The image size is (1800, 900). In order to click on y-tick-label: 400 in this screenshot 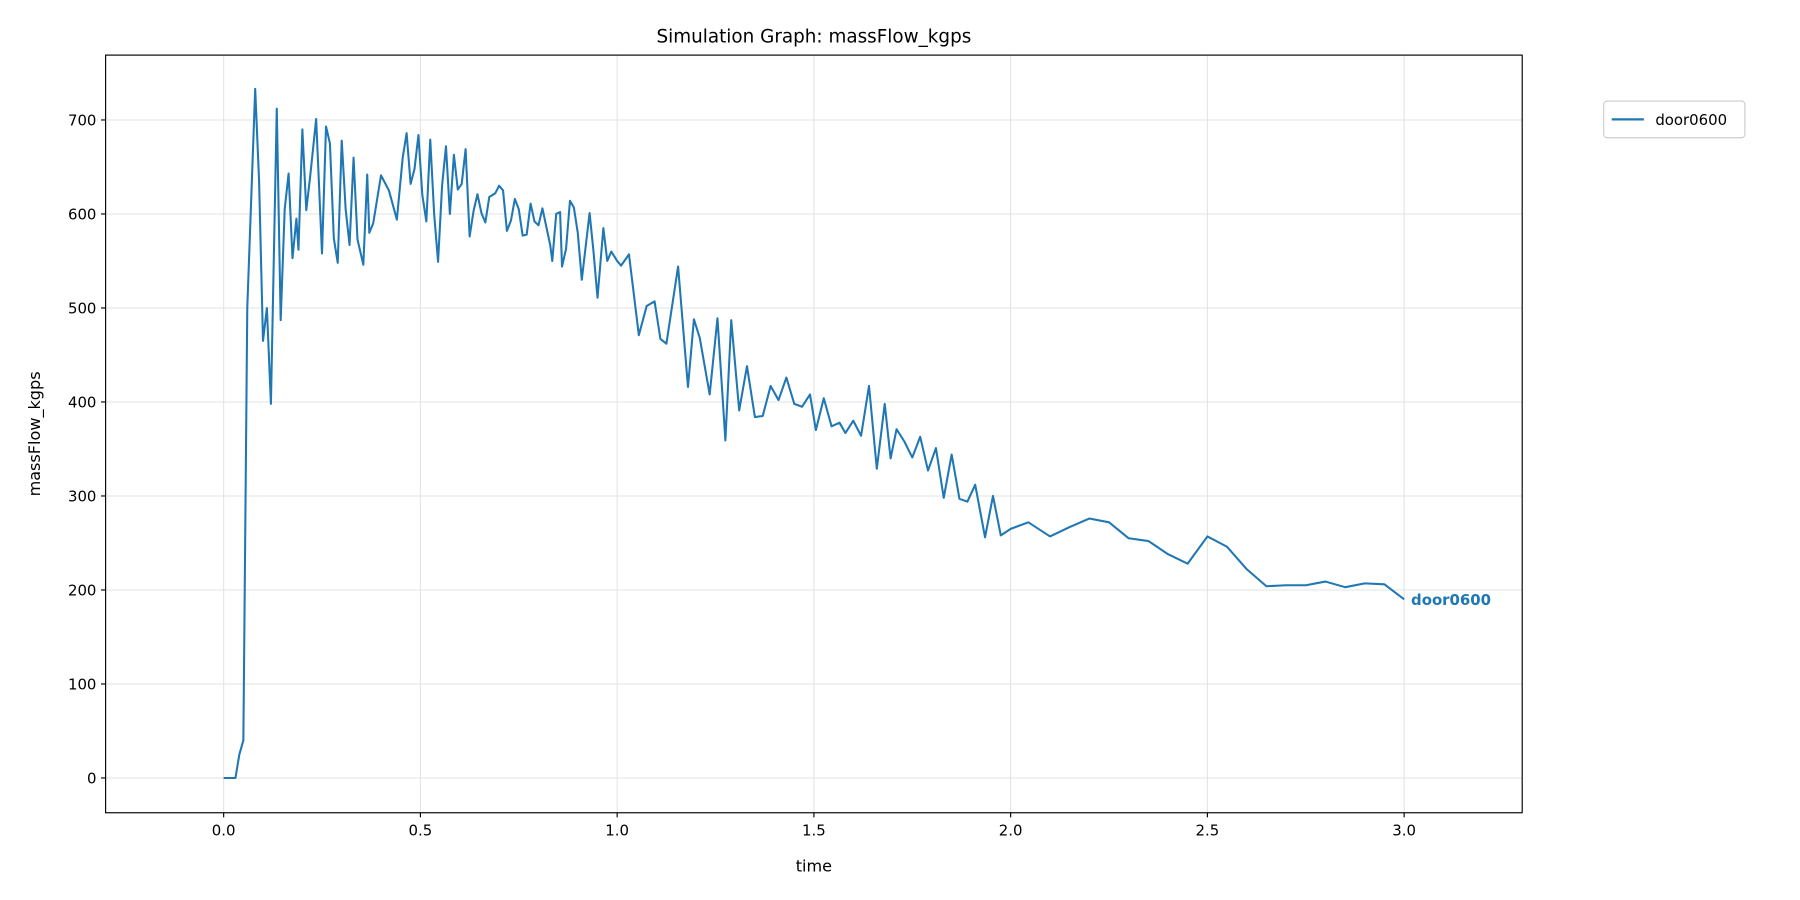, I will do `click(82, 403)`.